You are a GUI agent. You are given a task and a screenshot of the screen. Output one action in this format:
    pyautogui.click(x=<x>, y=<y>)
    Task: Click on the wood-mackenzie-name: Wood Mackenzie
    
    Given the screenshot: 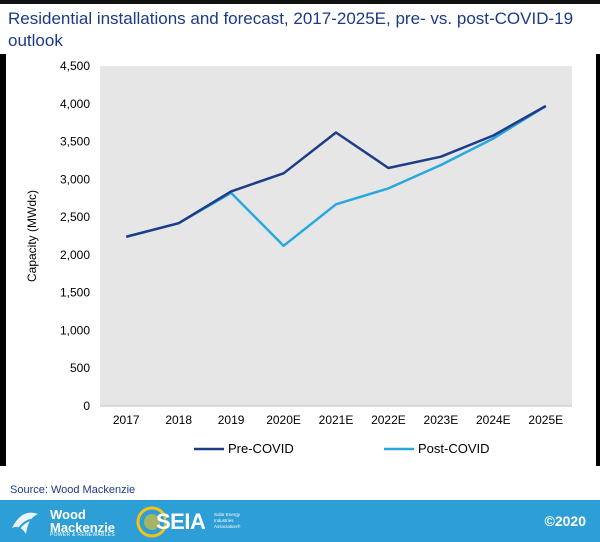 What is the action you would take?
    pyautogui.click(x=83, y=521)
    